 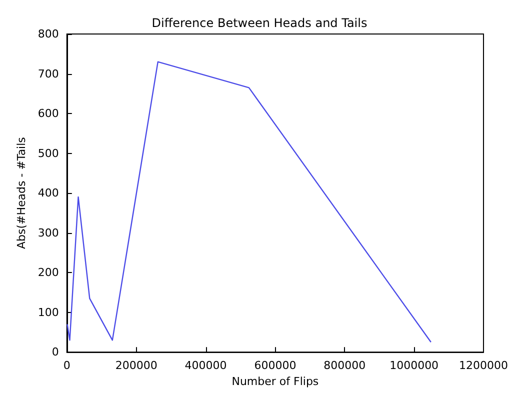 I want to click on y-tick-label: 300, so click(x=48, y=233).